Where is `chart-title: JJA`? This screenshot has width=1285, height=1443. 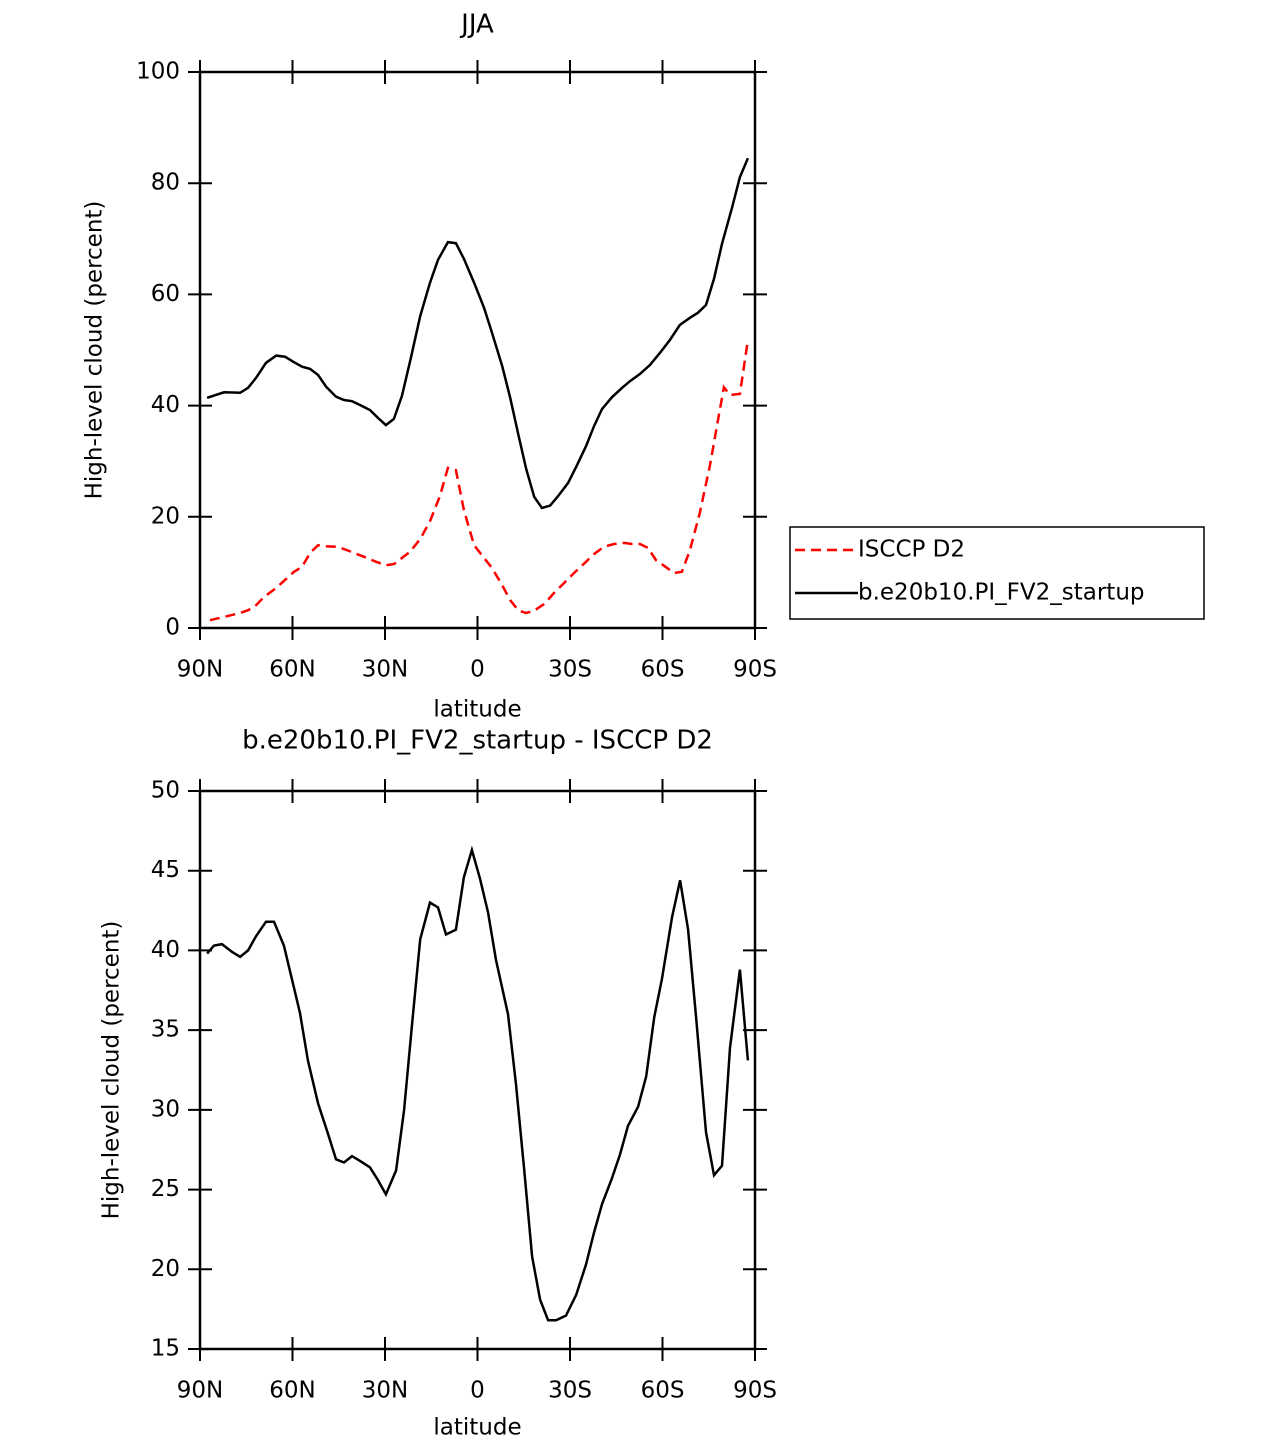
chart-title: JJA is located at coordinates (476, 25).